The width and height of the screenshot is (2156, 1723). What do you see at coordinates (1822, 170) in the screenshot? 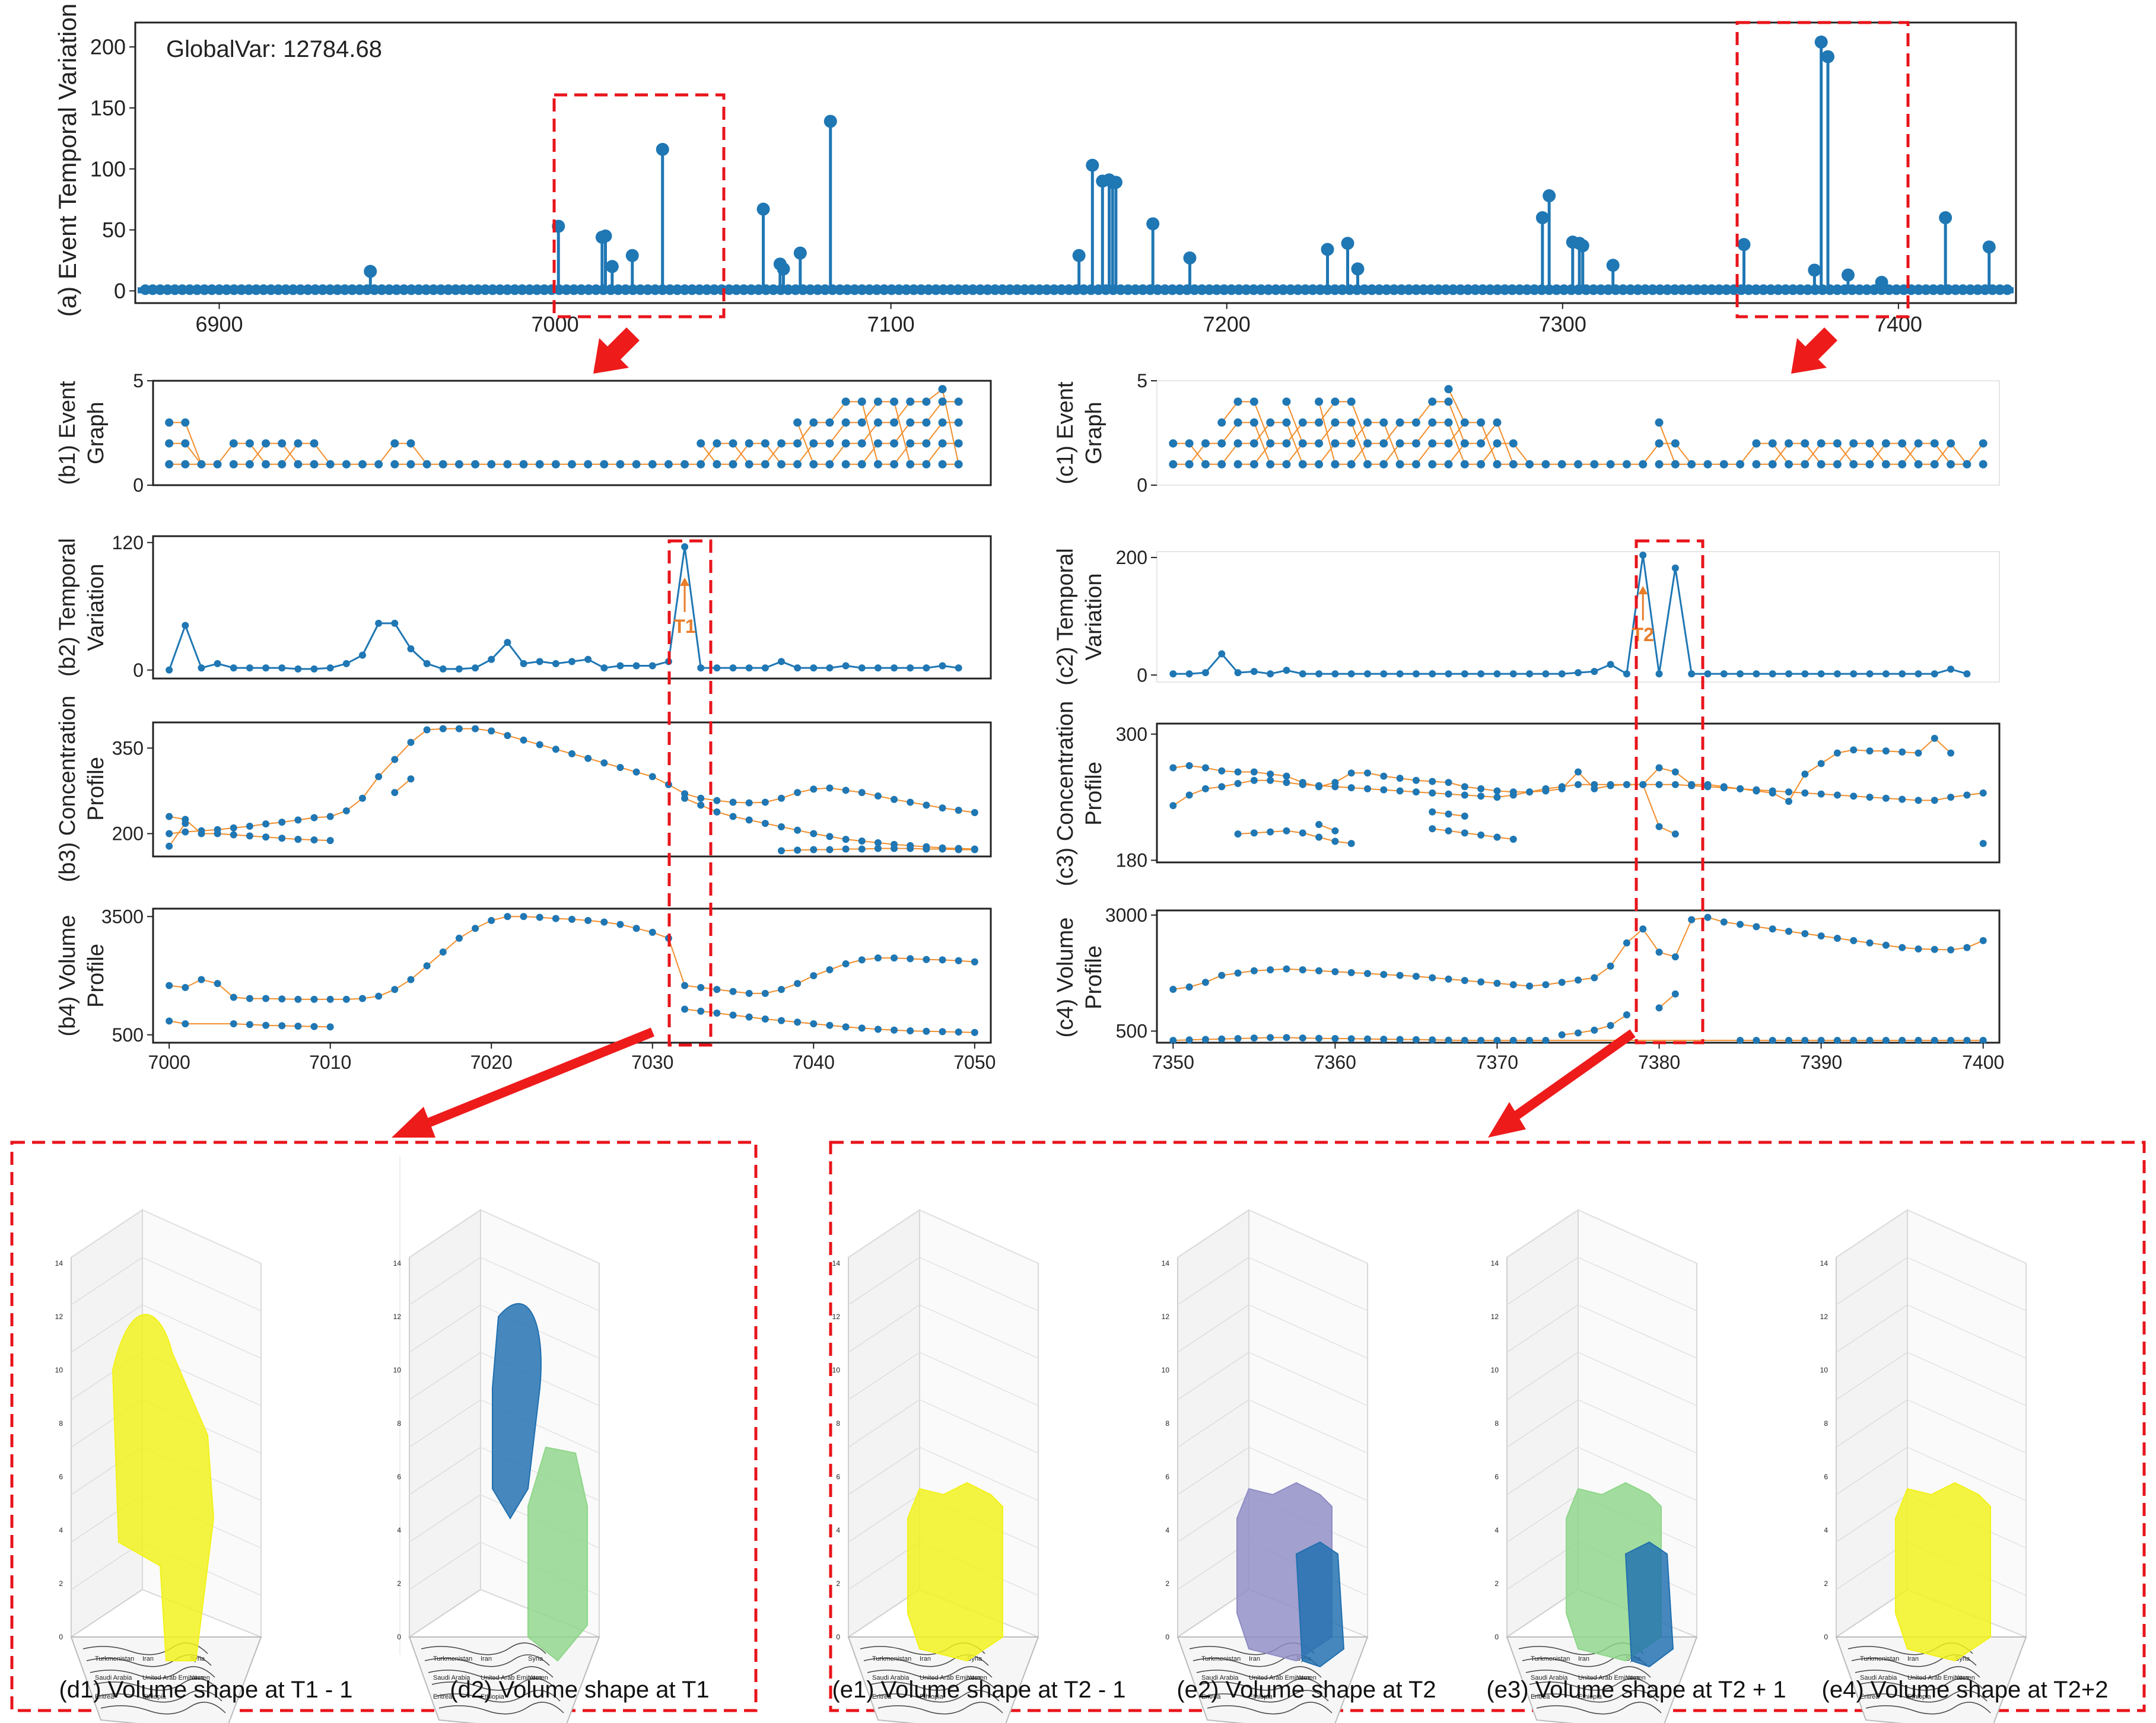
I see `highlight-box-a-right` at bounding box center [1822, 170].